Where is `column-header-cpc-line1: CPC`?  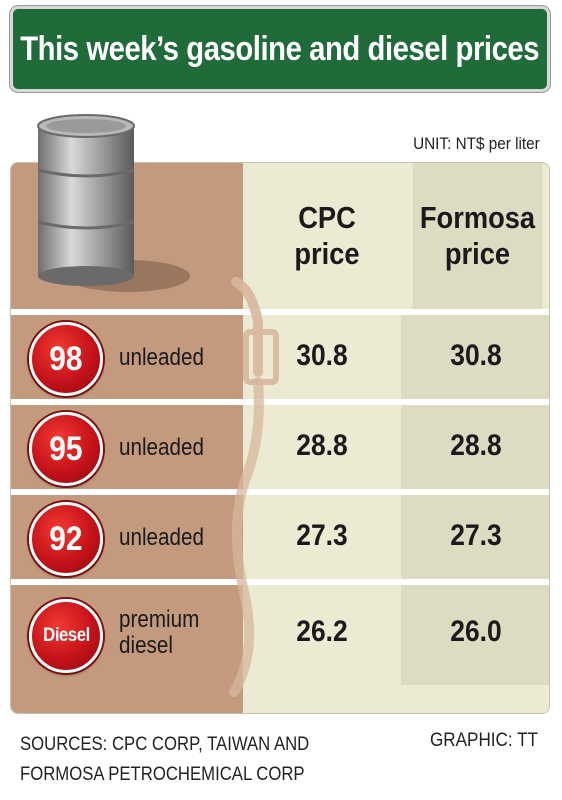 column-header-cpc-line1: CPC is located at coordinates (327, 217).